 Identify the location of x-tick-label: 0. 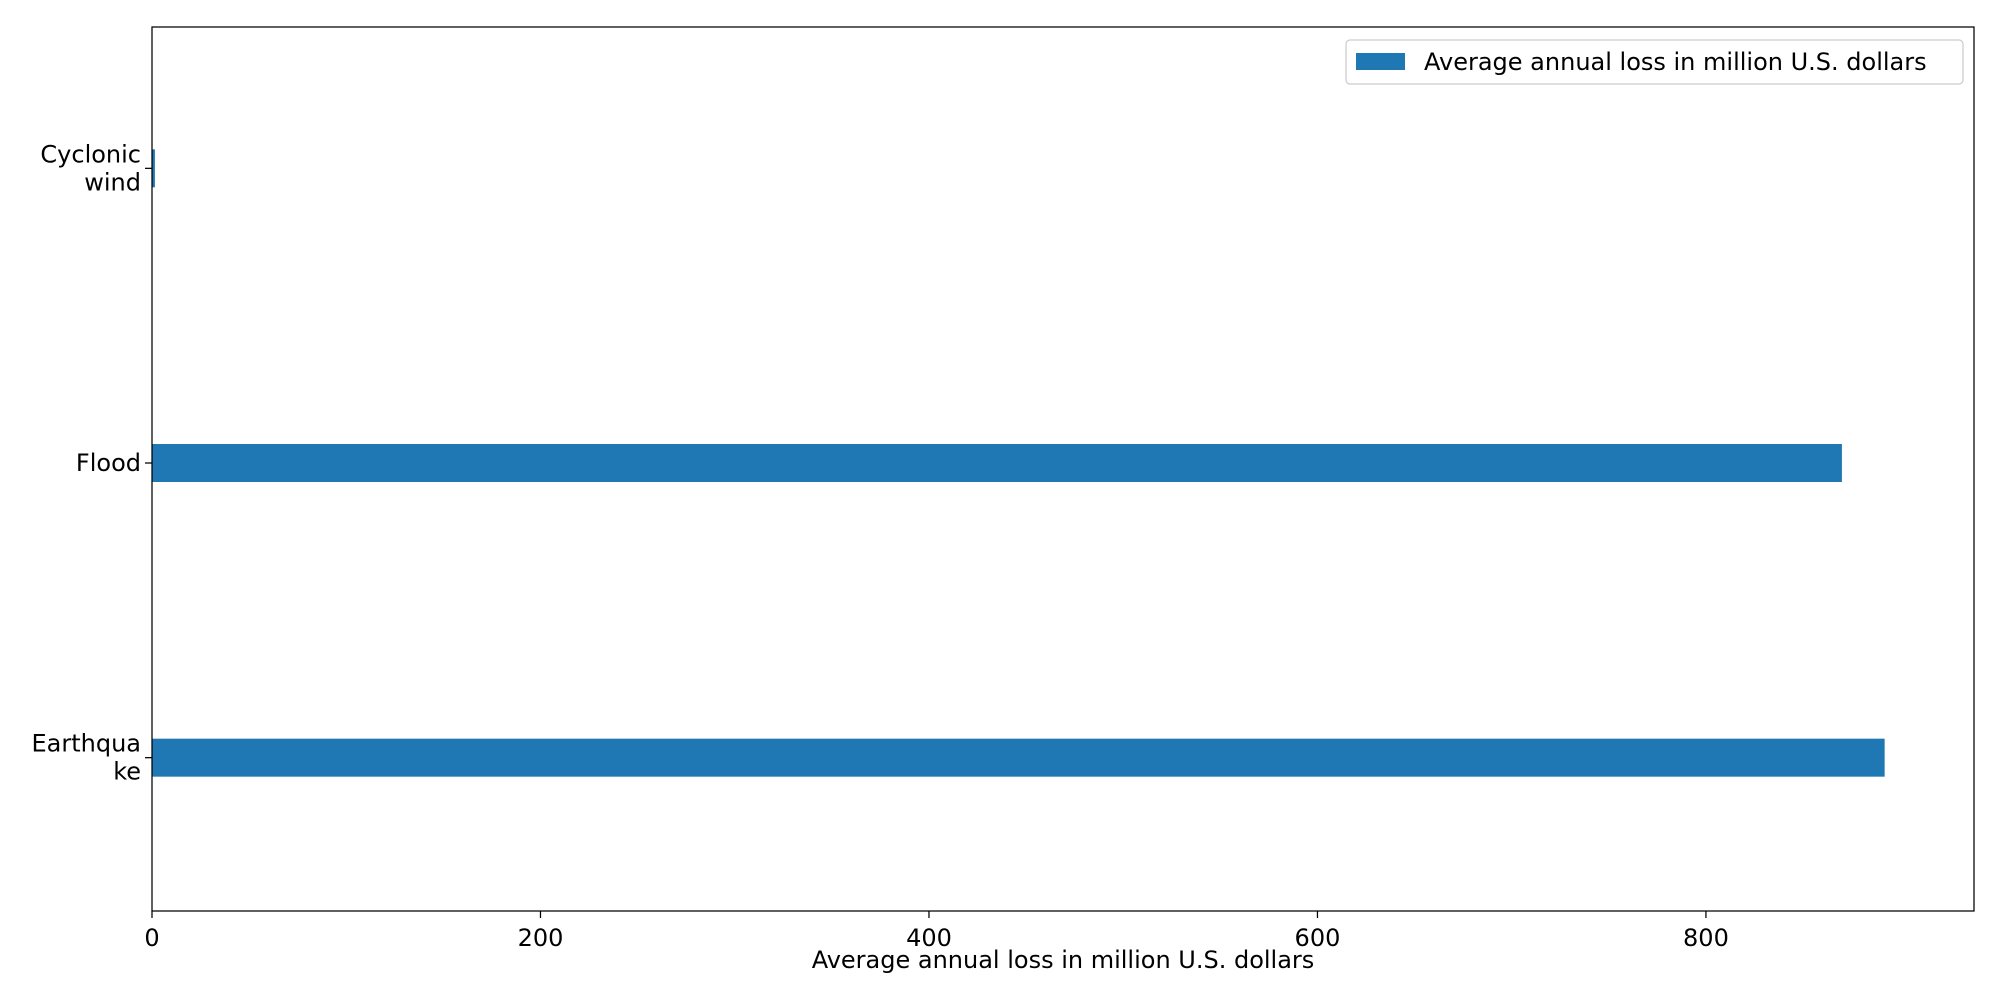
(151, 938).